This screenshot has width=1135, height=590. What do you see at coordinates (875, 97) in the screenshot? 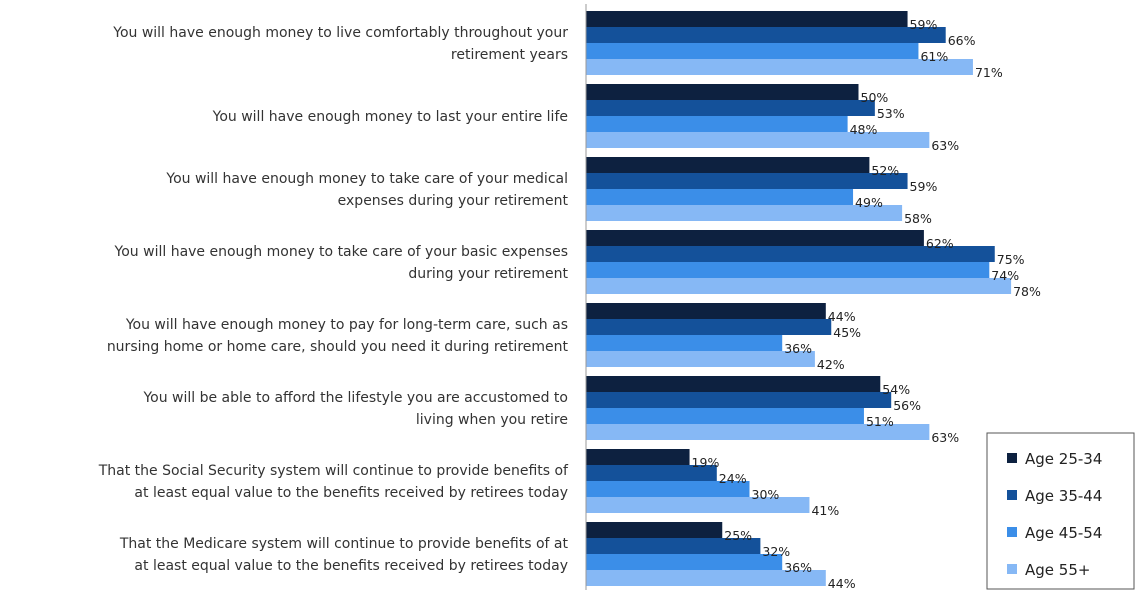
I see `data-label: 50%` at bounding box center [875, 97].